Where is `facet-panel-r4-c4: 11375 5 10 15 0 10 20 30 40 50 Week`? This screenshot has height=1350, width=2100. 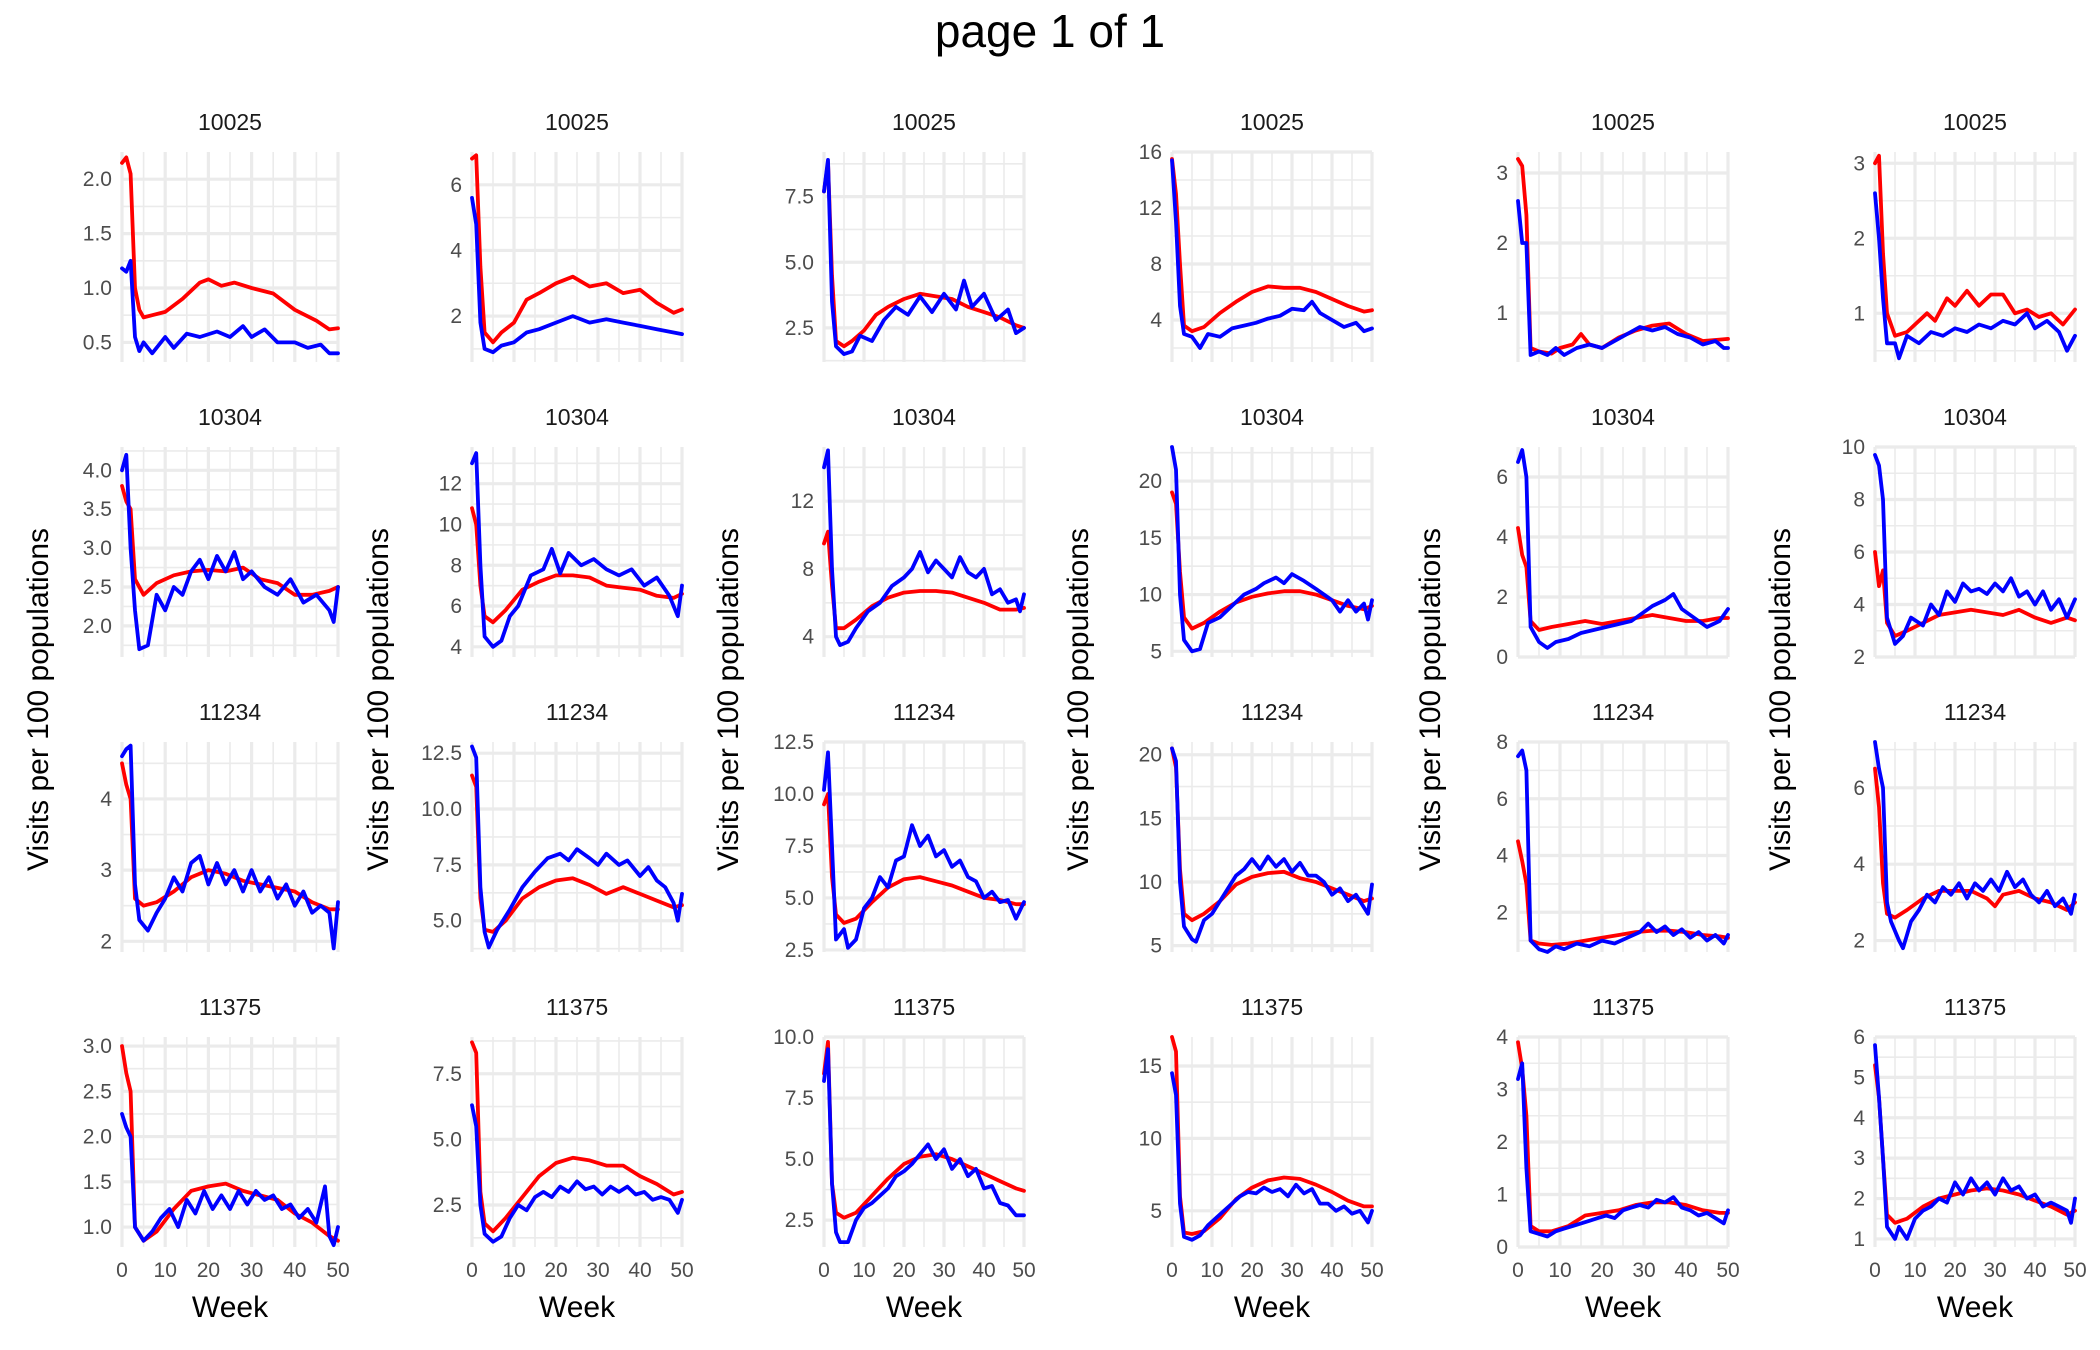
facet-panel-r4-c4: 11375 5 10 15 0 10 20 30 40 50 Week is located at coordinates (1261, 1159).